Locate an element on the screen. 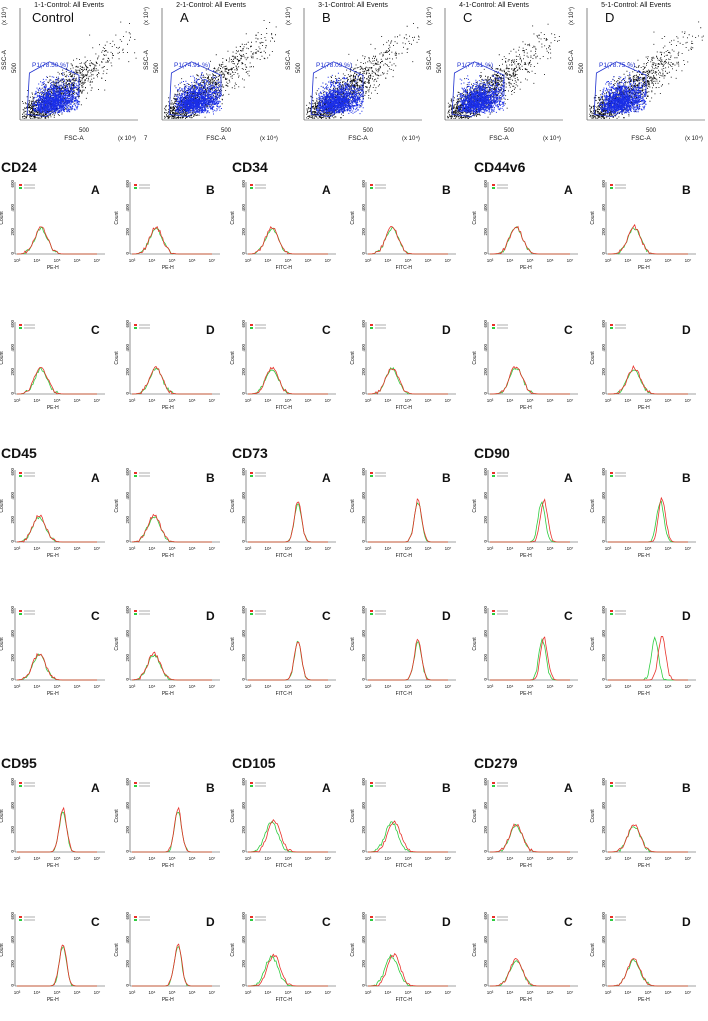 The height and width of the screenshot is (1021, 708). marker-title: CD44v6 is located at coordinates (500, 167).